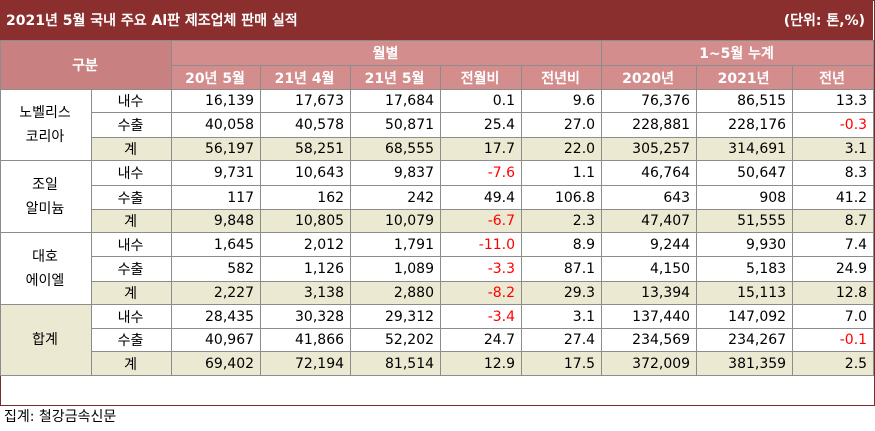  What do you see at coordinates (562, 340) in the screenshot?
I see `value-cell: 27.4` at bounding box center [562, 340].